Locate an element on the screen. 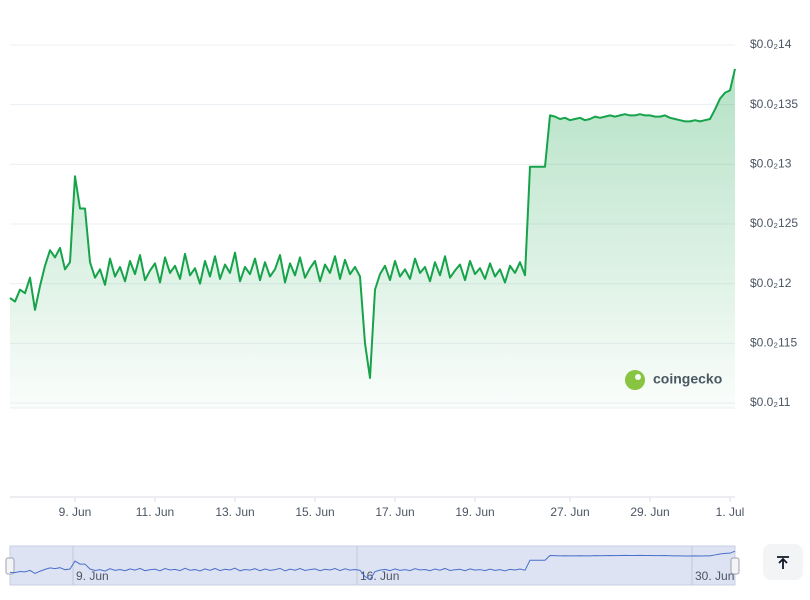  x-tick-label: 19. Jun is located at coordinates (474, 512).